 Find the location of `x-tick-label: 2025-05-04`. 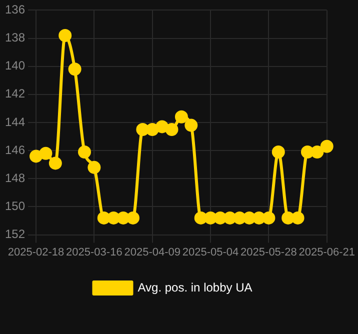

x-tick-label: 2025-05-04 is located at coordinates (210, 252).